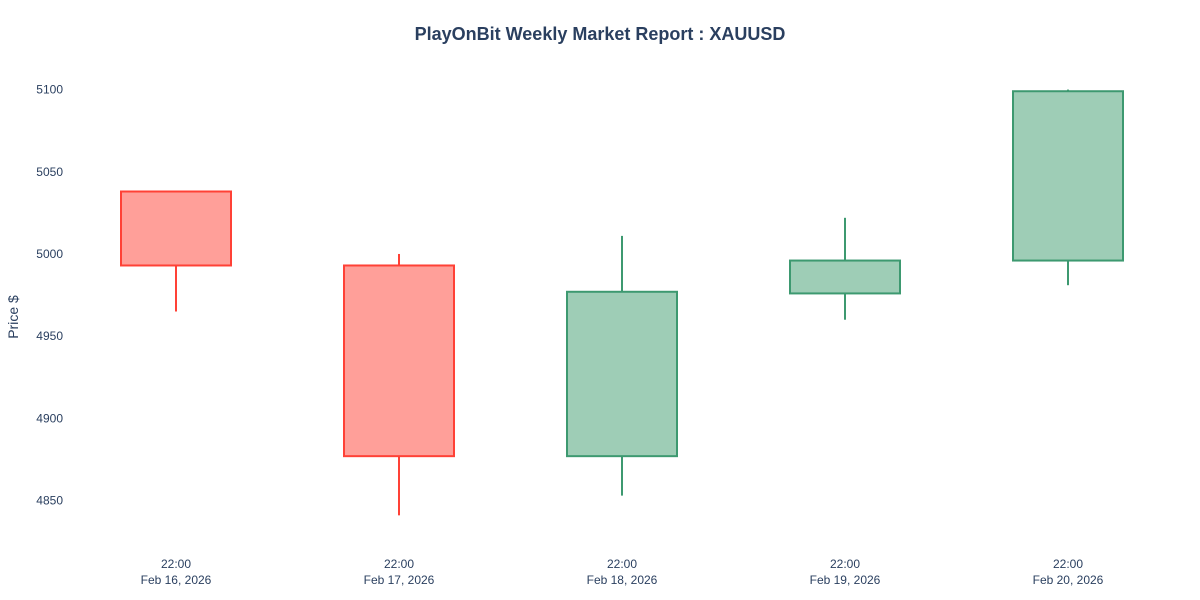  Describe the element at coordinates (399, 580) in the screenshot. I see `x-tick-date-label: Feb 17, 2026` at that location.